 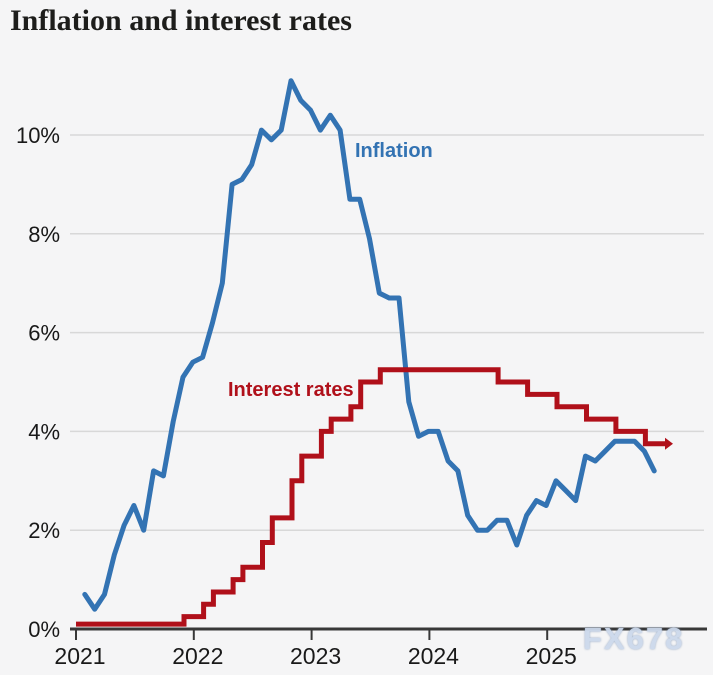 What do you see at coordinates (315, 656) in the screenshot?
I see `x-tick-label: 2023` at bounding box center [315, 656].